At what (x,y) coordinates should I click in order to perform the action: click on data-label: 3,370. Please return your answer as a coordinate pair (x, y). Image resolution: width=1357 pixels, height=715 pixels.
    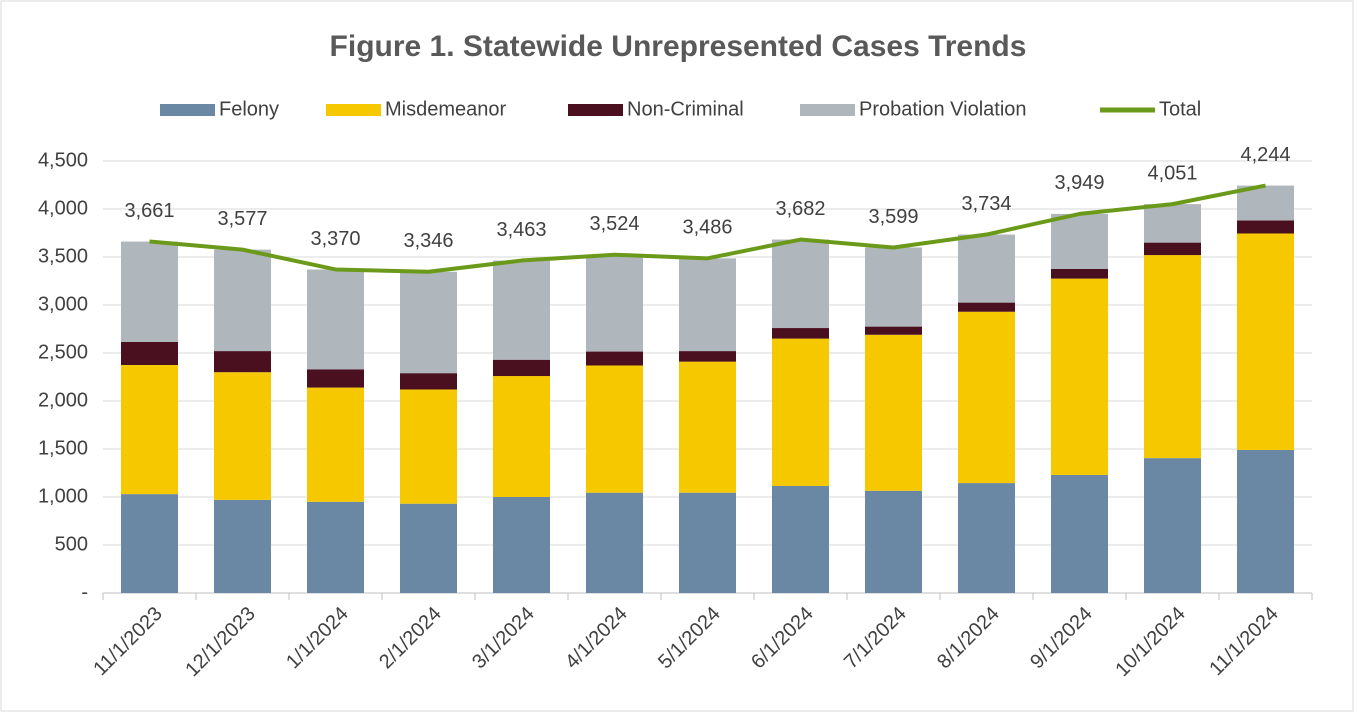
    Looking at the image, I should click on (335, 239).